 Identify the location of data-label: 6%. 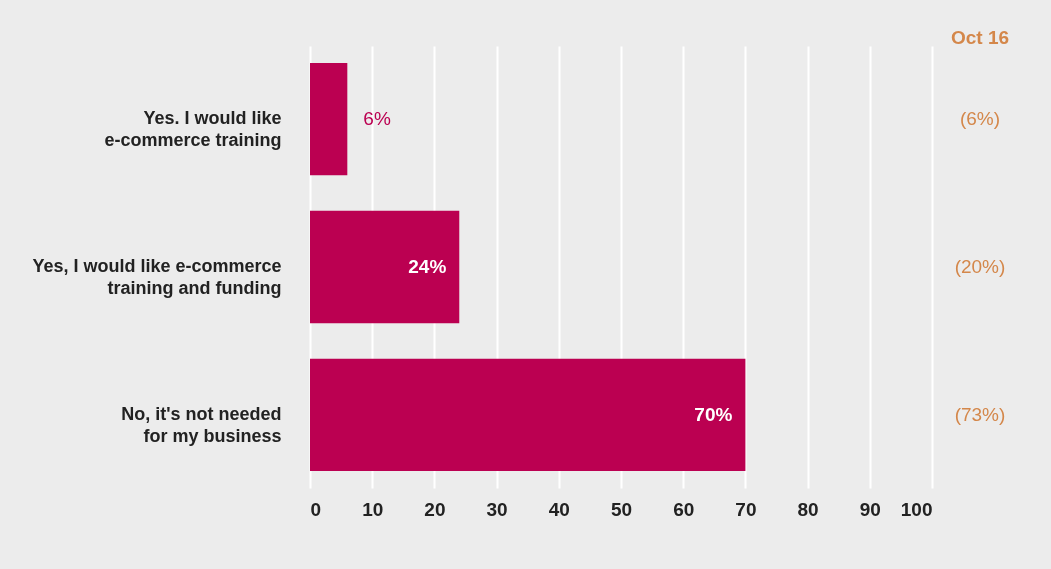
(377, 119).